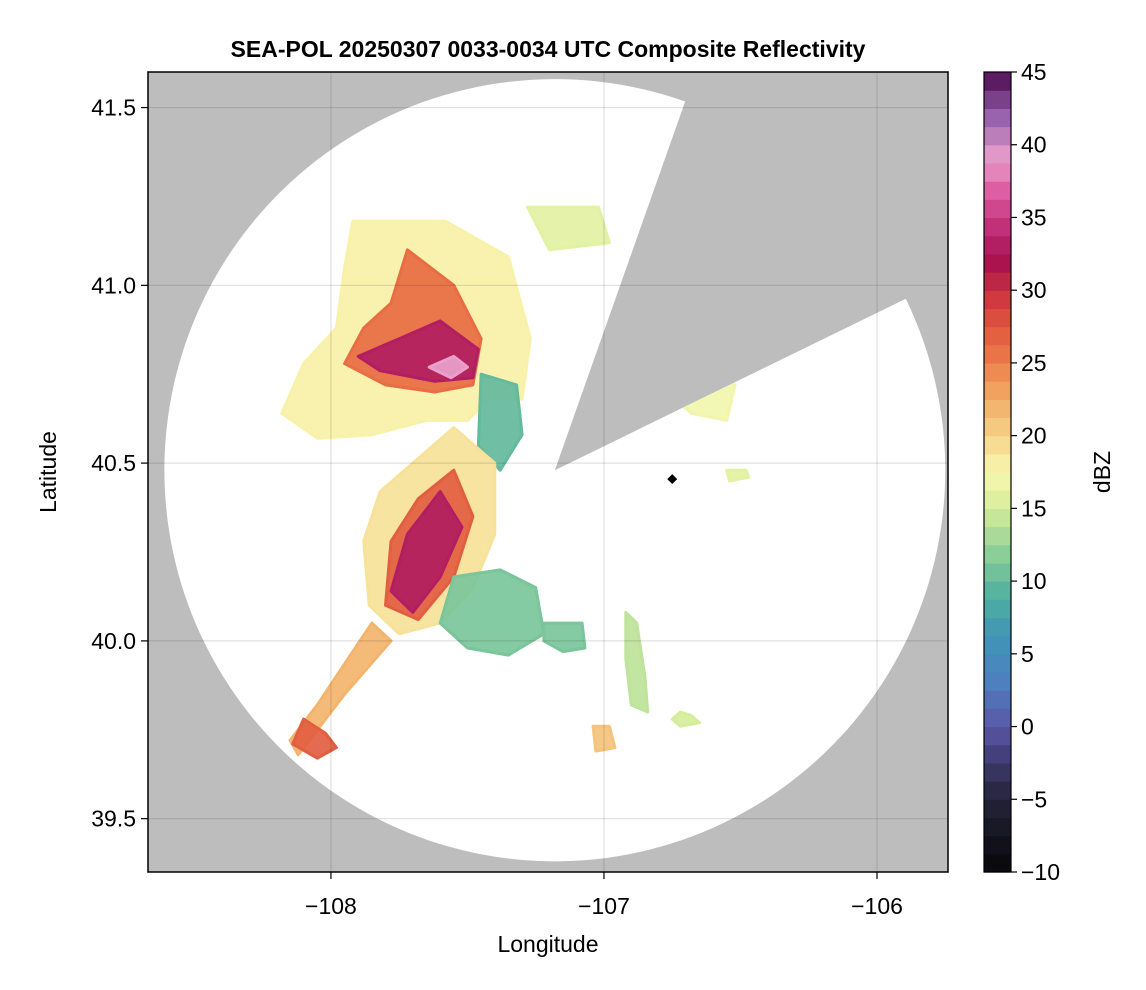  Describe the element at coordinates (672, 479) in the screenshot. I see `radar-marker` at that location.